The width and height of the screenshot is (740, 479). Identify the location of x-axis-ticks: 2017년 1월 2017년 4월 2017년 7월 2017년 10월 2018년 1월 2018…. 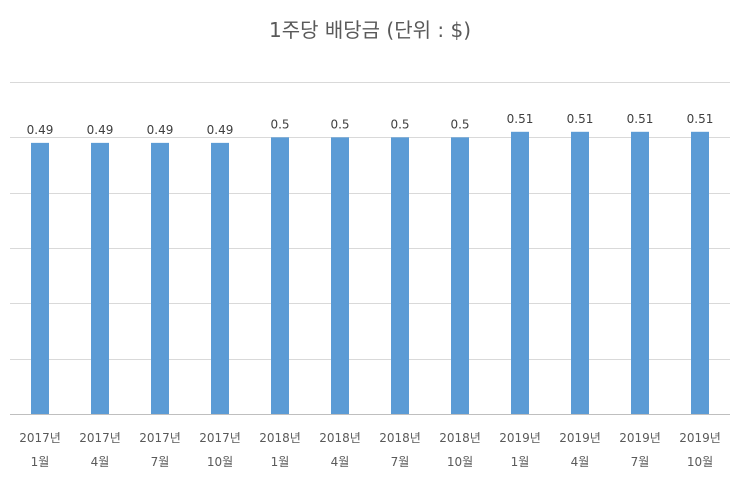
(370, 450).